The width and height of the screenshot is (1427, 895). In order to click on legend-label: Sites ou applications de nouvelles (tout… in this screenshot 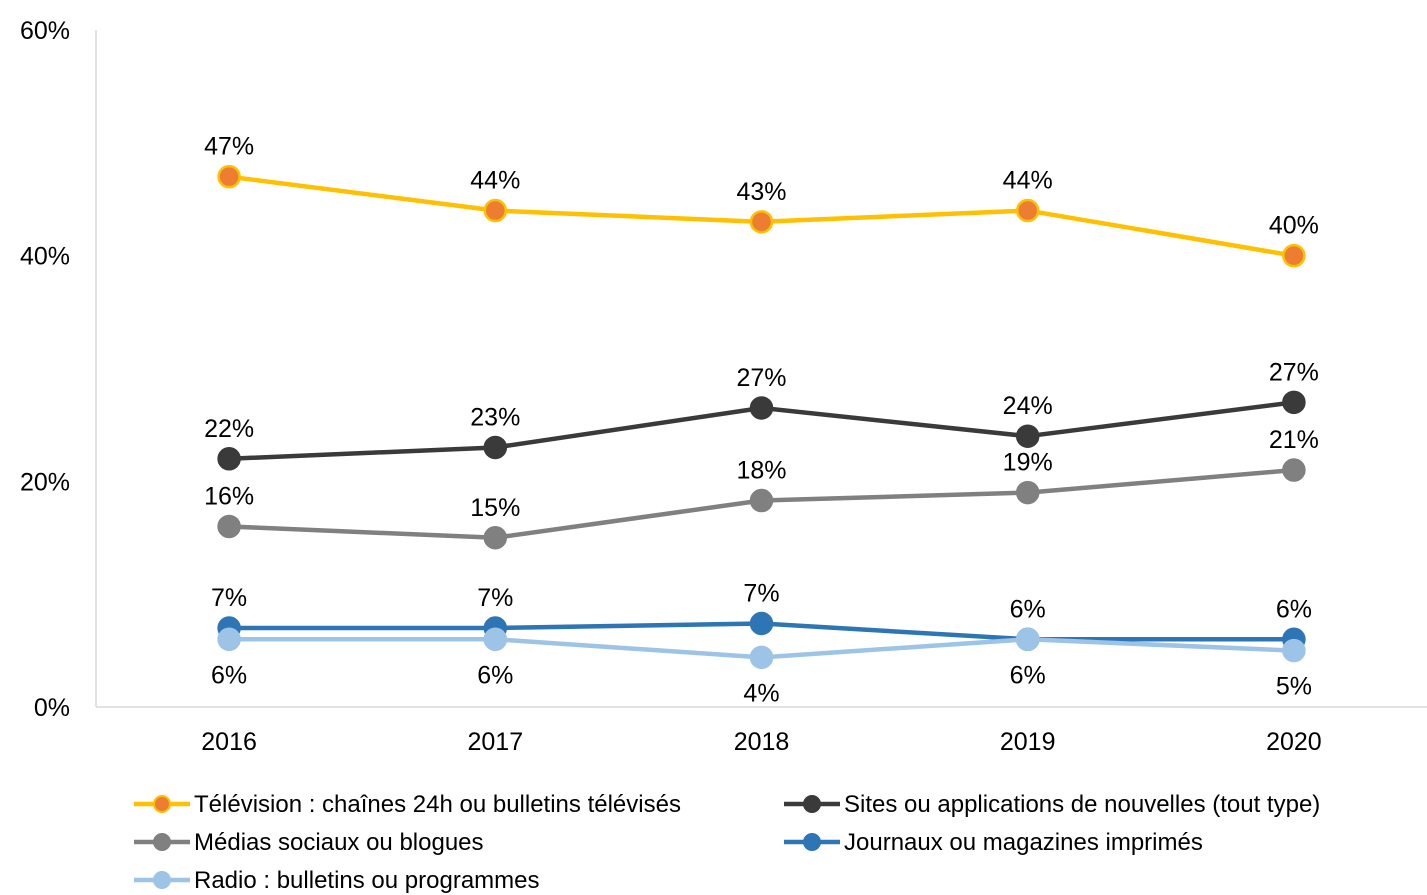, I will do `click(1082, 804)`.